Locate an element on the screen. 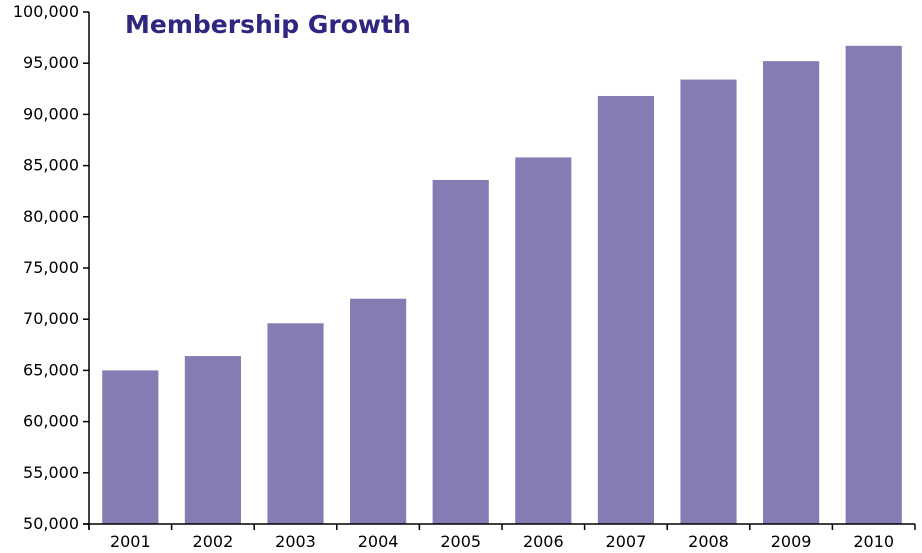  y-tick-label: 50,000 is located at coordinates (51, 523).